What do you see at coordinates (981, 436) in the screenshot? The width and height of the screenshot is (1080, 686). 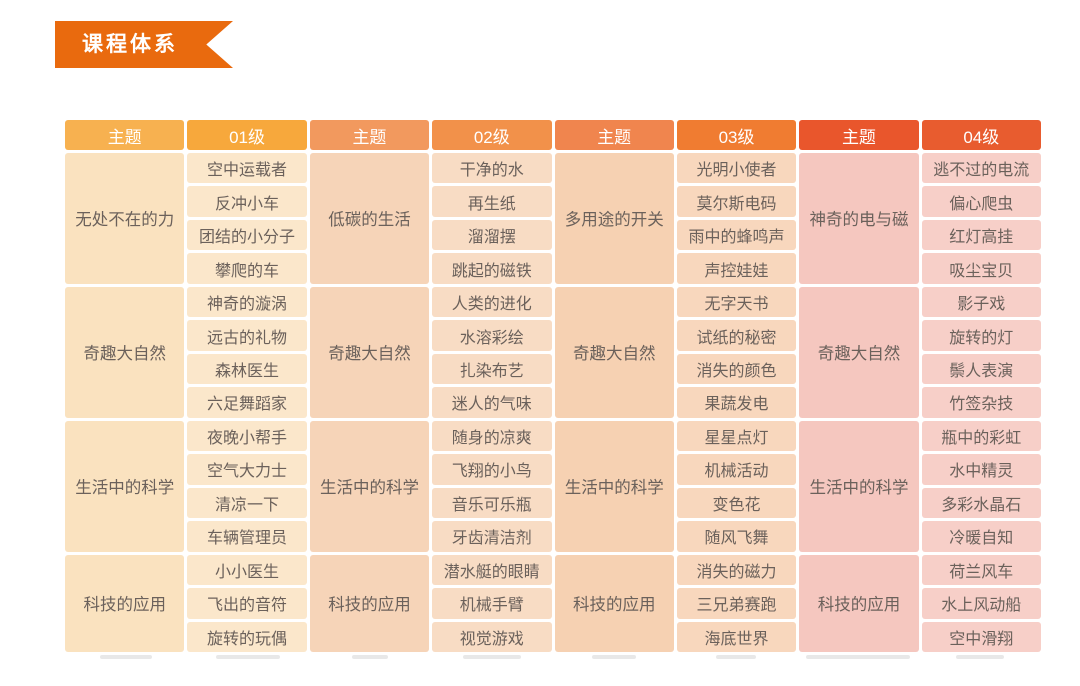 I see `lesson-cell: 瓶中的彩虹` at bounding box center [981, 436].